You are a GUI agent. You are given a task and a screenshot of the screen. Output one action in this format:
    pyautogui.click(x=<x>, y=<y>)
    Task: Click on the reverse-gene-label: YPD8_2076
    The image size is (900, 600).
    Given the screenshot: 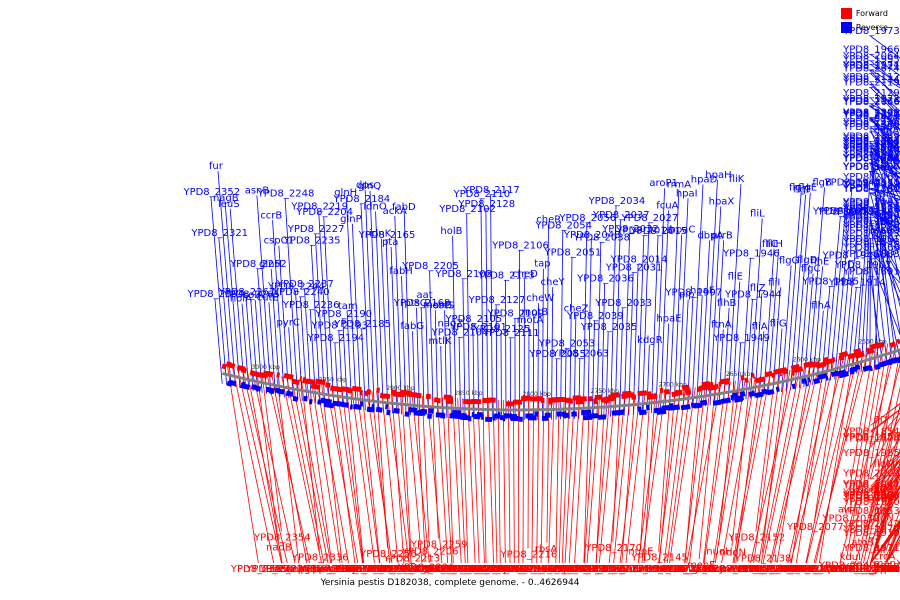 What is the action you would take?
    pyautogui.click(x=871, y=142)
    